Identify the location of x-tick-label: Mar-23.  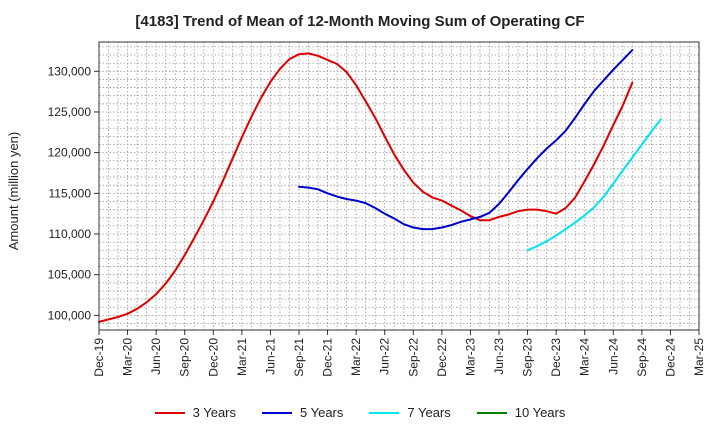
(470, 357).